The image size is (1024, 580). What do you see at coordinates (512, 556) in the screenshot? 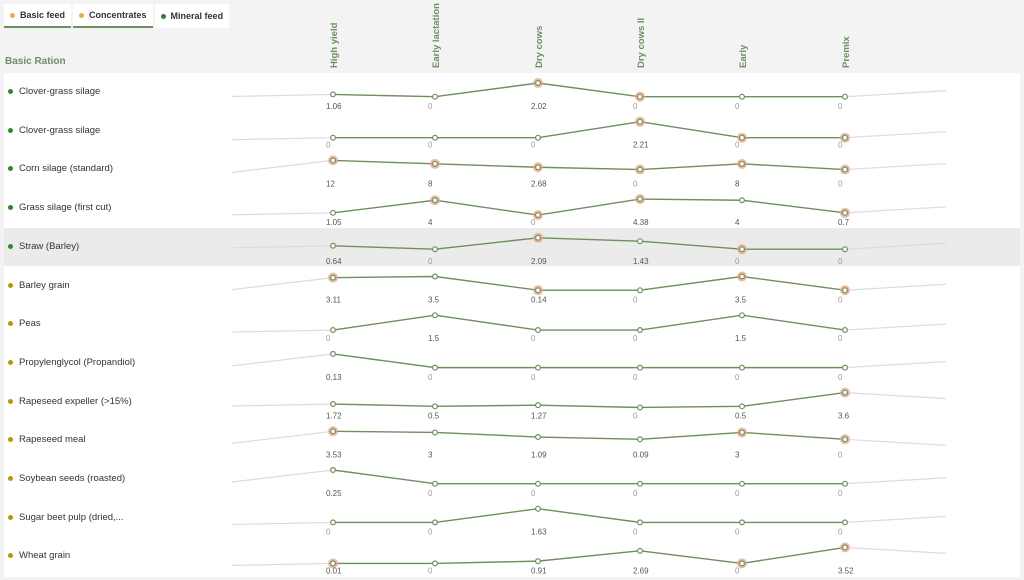
I see `table-row: Wheat grain` at bounding box center [512, 556].